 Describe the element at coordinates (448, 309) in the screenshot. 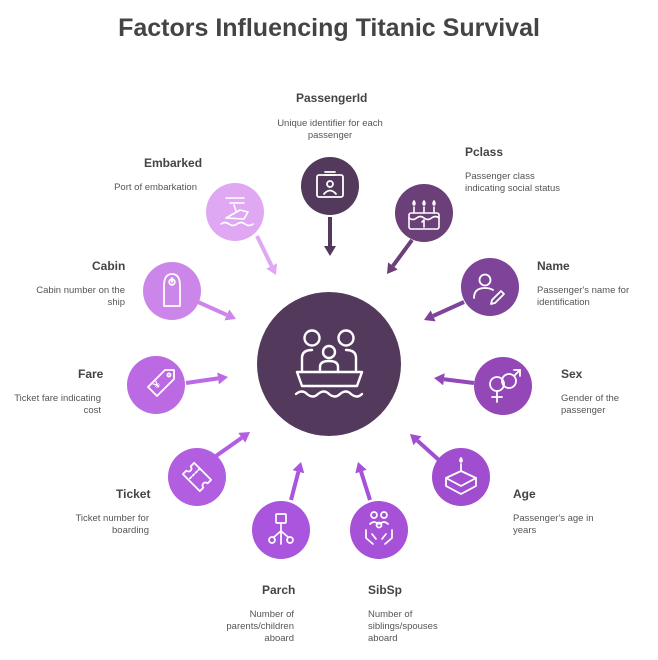

I see `arrow-name-shaft` at that location.